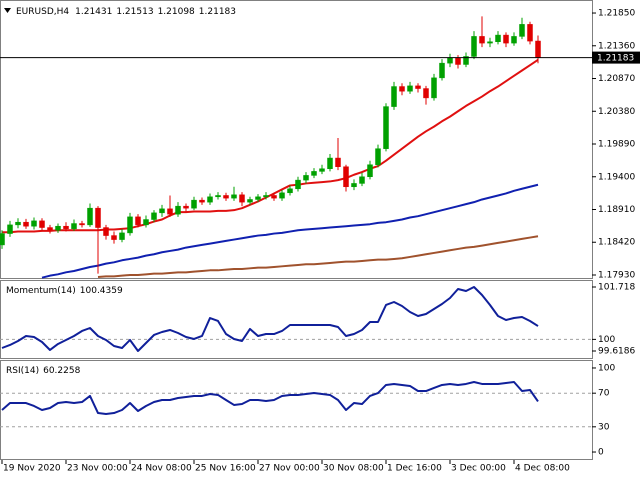 The image size is (640, 480). Describe the element at coordinates (542, 469) in the screenshot. I see `x-tick-label: 4 Dec 08:00` at that location.